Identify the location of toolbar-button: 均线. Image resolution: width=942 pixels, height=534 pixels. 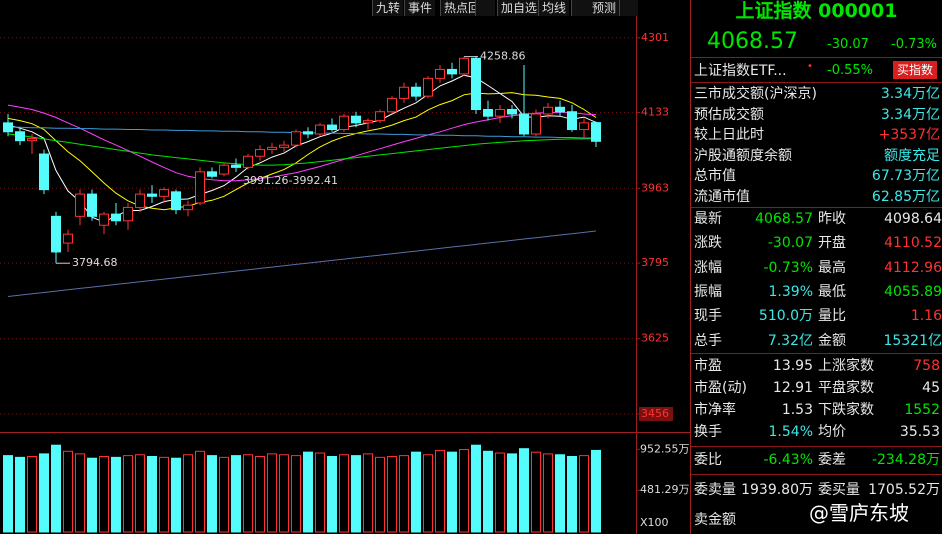
(554, 8).